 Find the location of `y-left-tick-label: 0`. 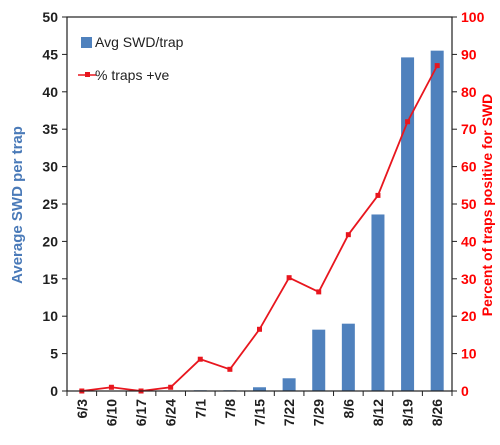

y-left-tick-label: 0 is located at coordinates (54, 391).